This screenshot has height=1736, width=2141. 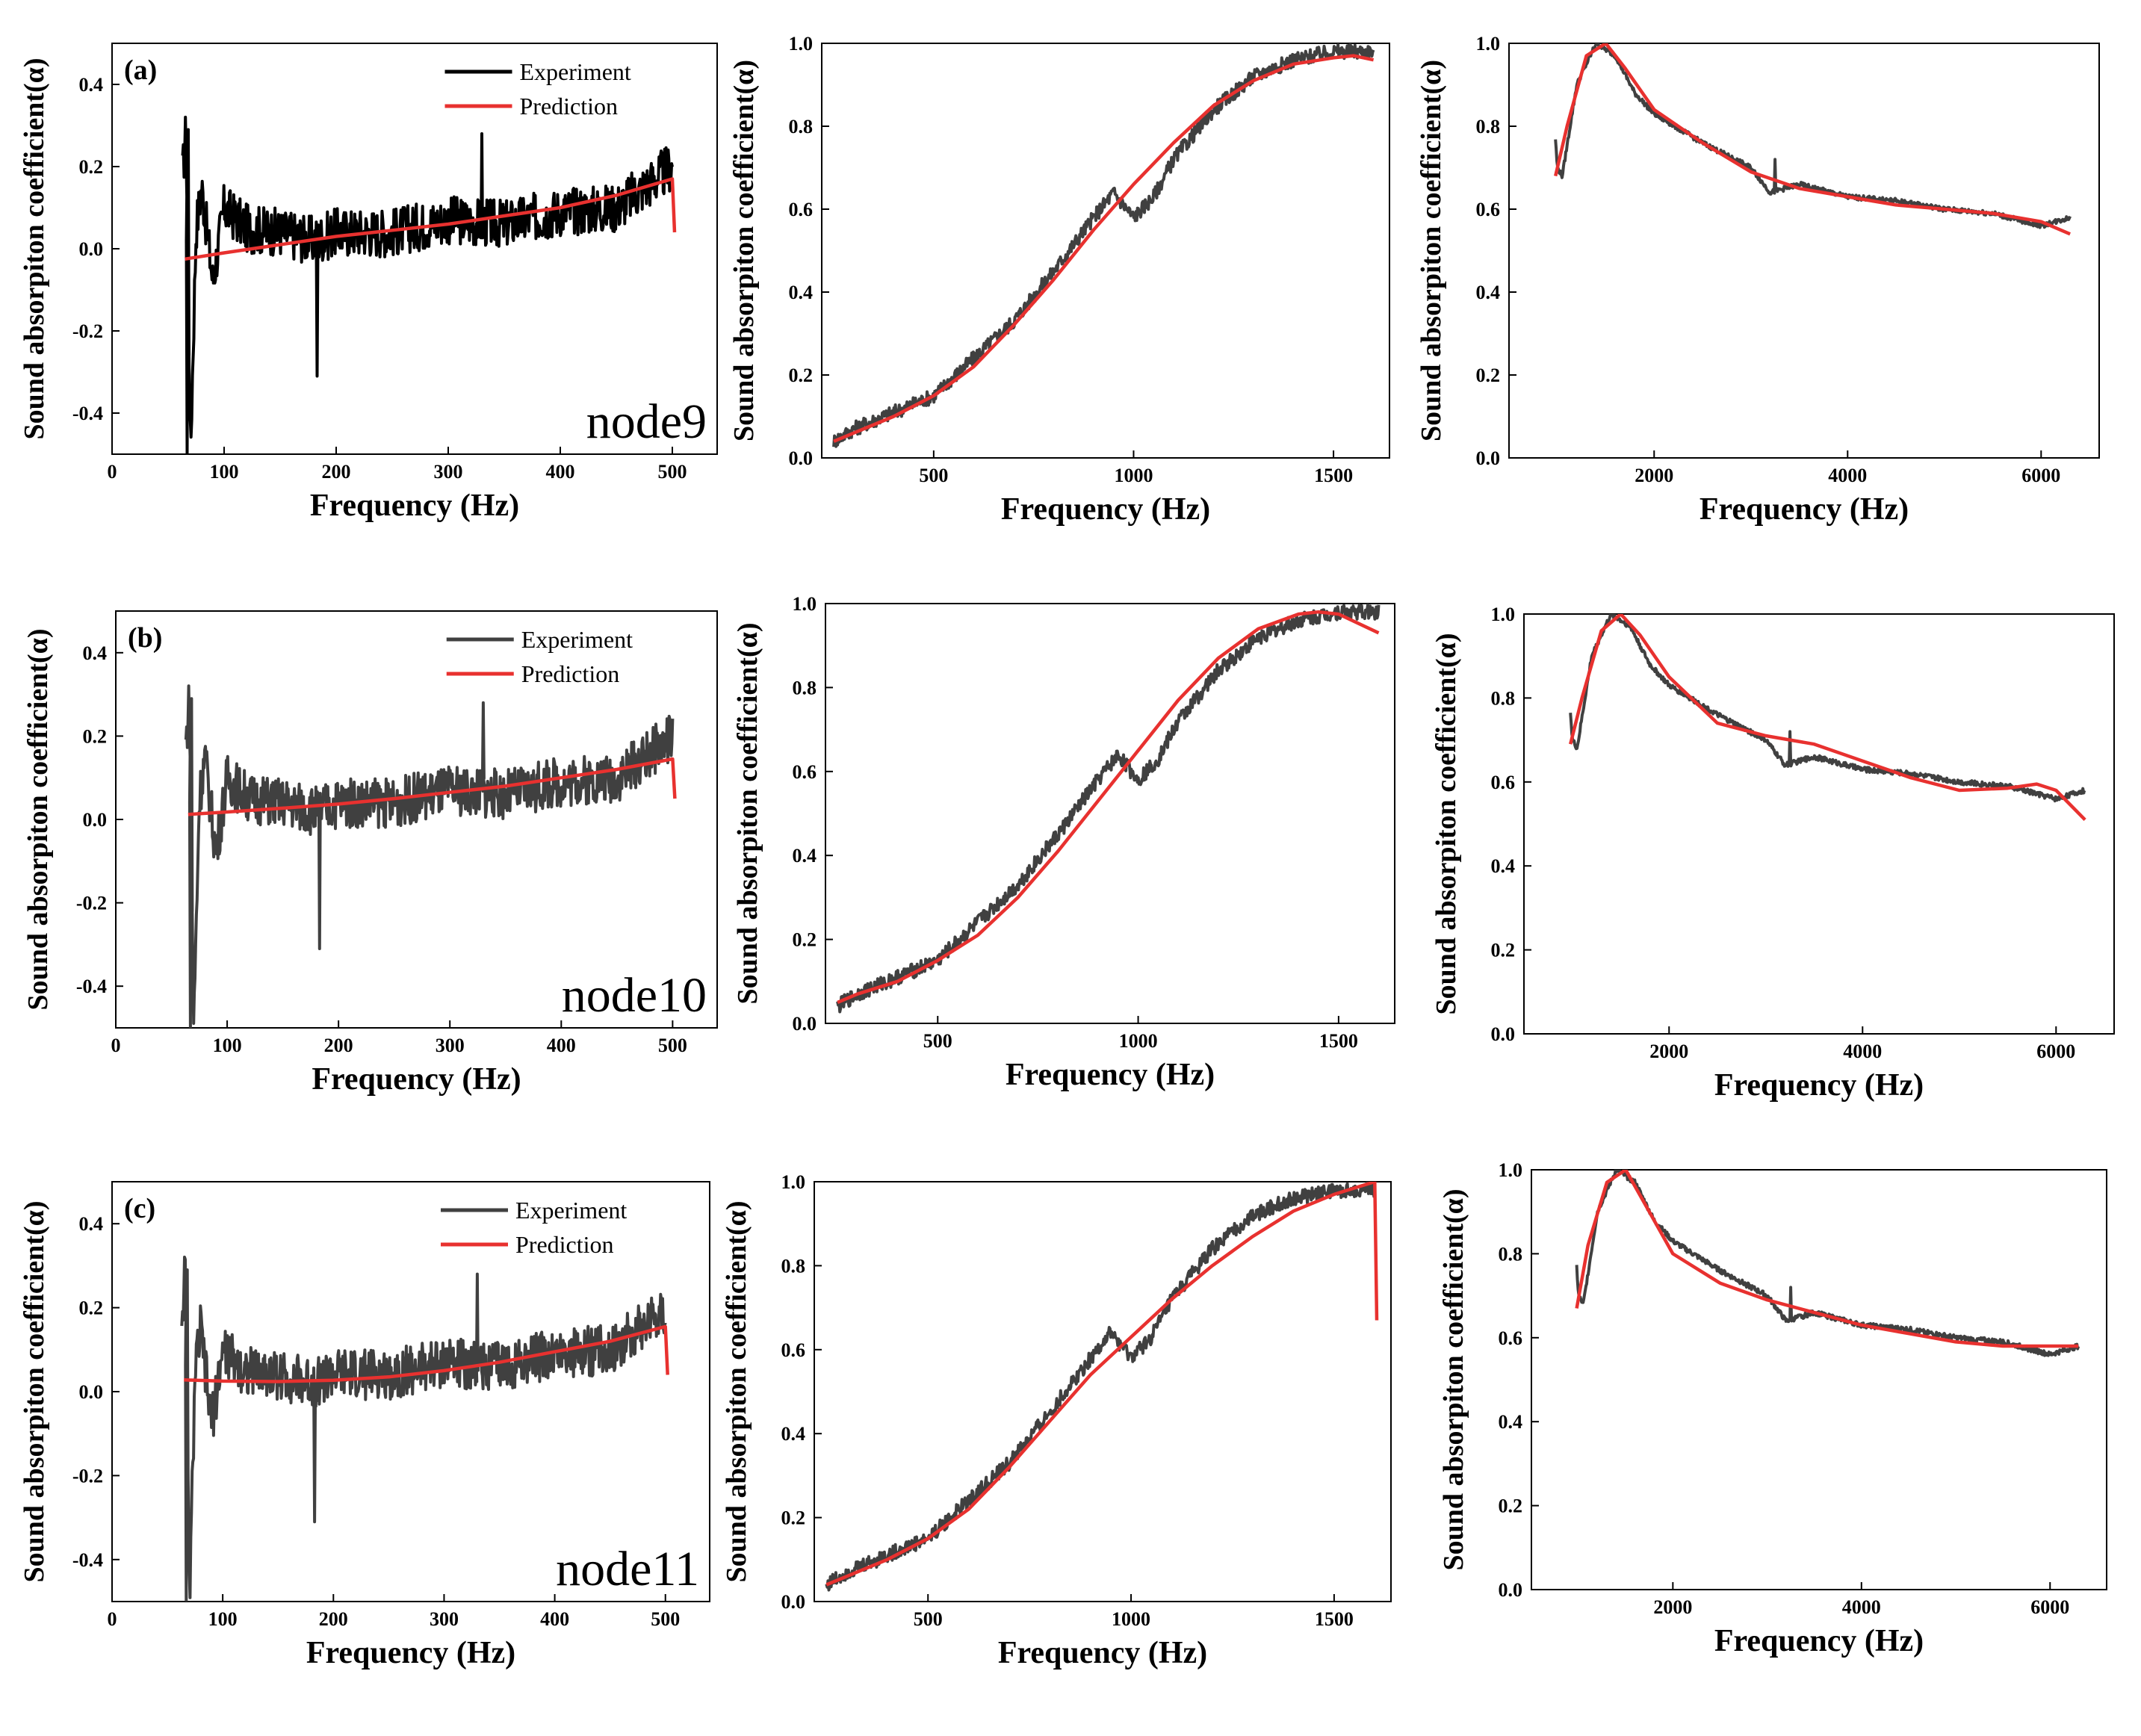 I want to click on node-annotation: node9, so click(x=646, y=421).